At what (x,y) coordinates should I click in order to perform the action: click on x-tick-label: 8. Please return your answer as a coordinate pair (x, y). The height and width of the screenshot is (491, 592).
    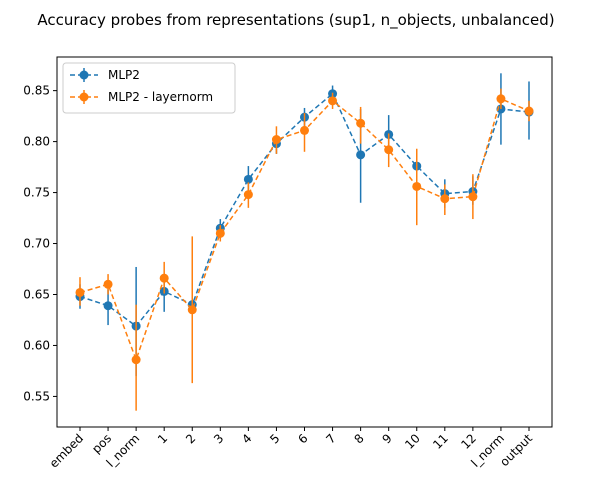
    Looking at the image, I should click on (358, 438).